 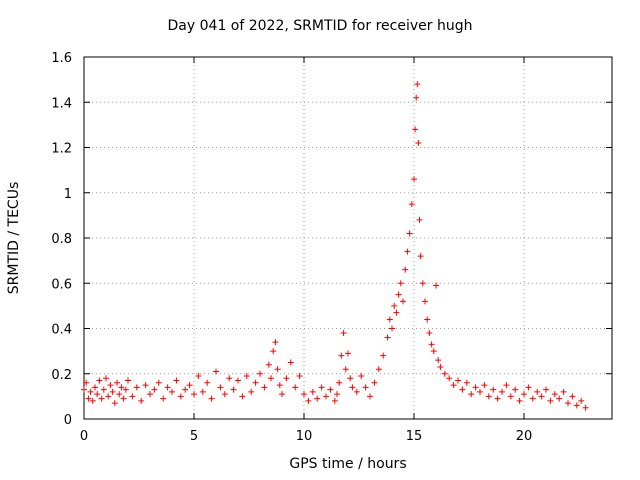 I want to click on y-tick-label: 1.2, so click(x=61, y=149).